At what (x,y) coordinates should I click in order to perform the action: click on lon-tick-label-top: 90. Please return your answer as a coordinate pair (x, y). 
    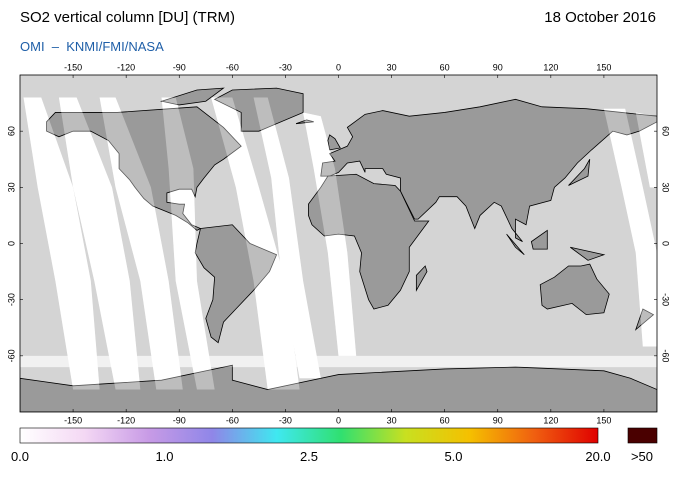
    Looking at the image, I should click on (498, 67).